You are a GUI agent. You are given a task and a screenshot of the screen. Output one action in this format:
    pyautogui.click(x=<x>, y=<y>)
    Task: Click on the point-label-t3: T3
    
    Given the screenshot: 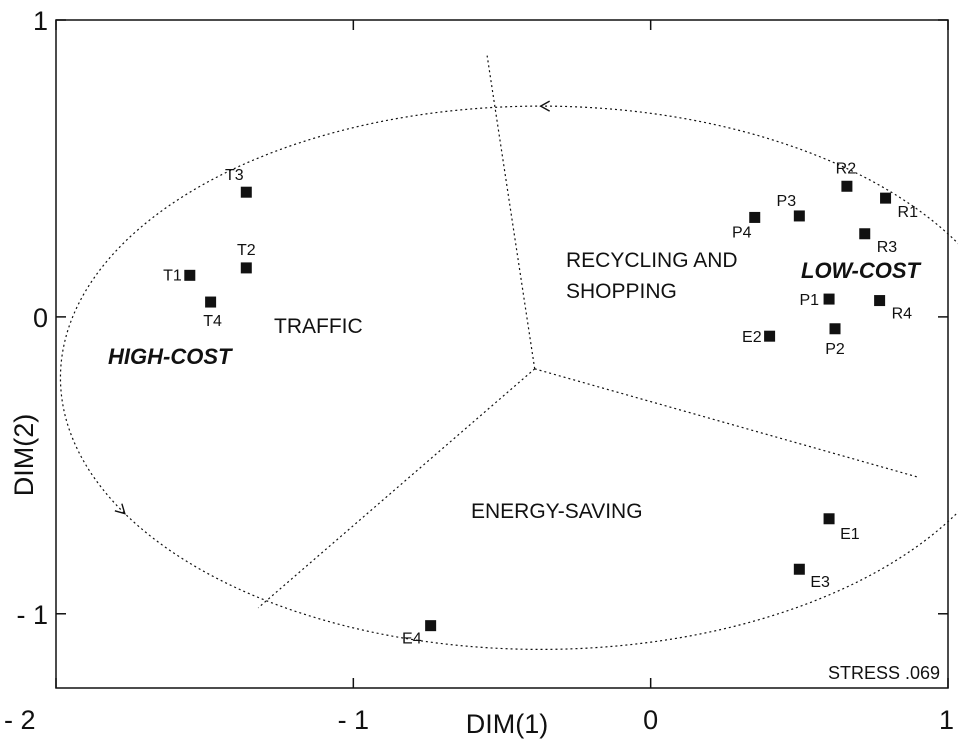 What is the action you would take?
    pyautogui.click(x=234, y=175)
    